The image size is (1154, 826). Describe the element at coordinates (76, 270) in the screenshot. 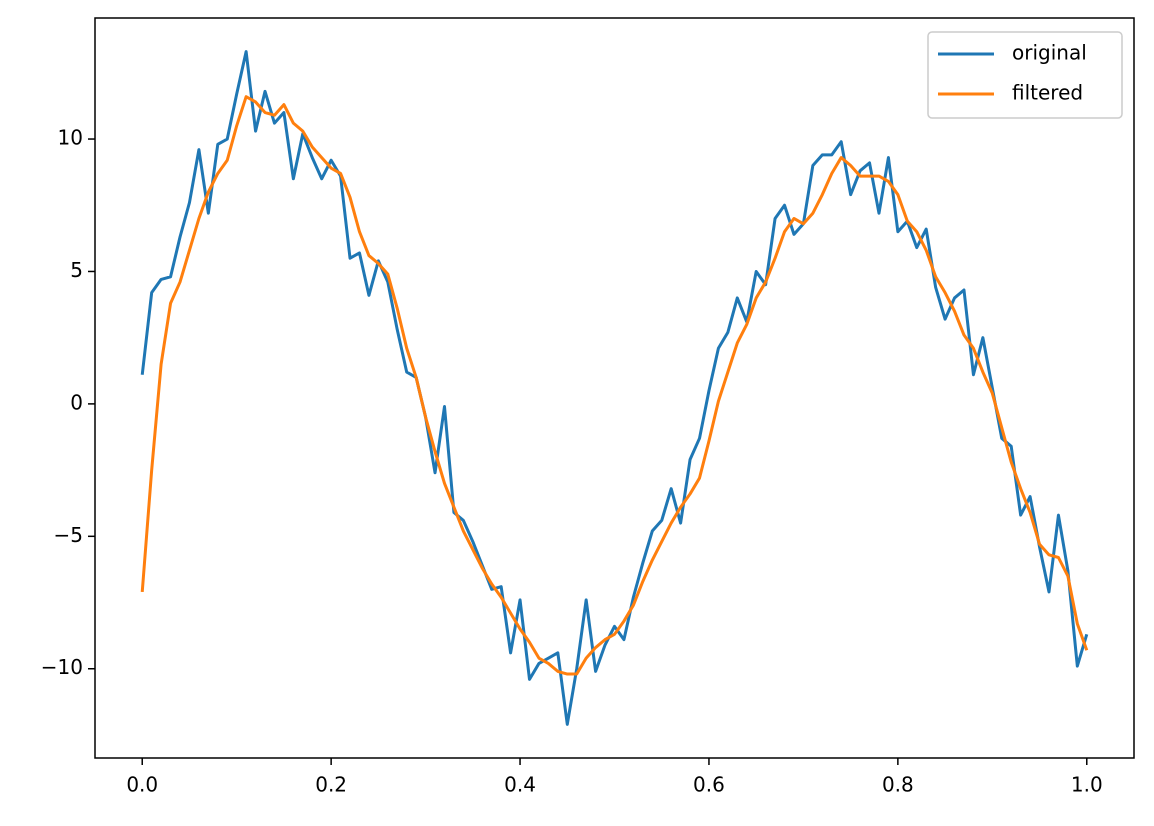

I see `y-tick-label: 5` at that location.